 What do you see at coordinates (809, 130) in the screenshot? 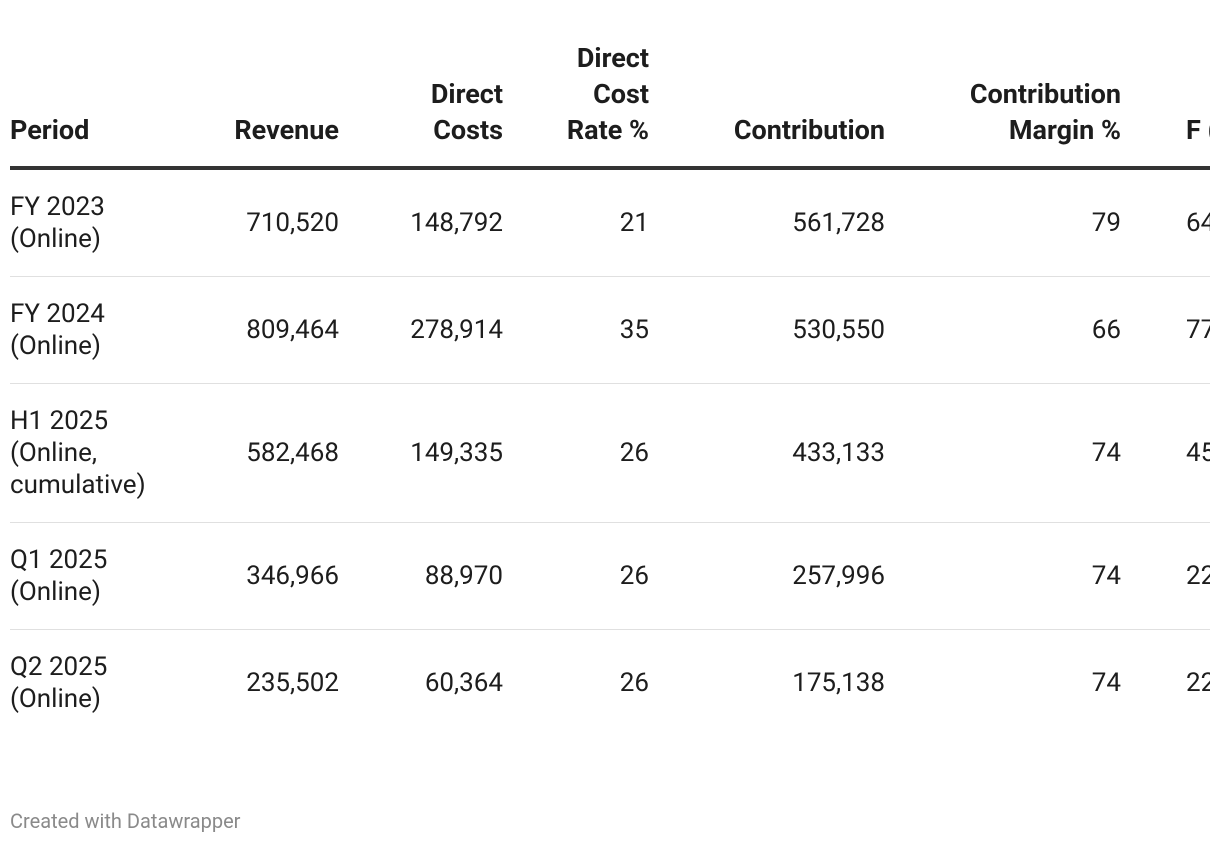
I see `header-text: Contribution` at bounding box center [809, 130].